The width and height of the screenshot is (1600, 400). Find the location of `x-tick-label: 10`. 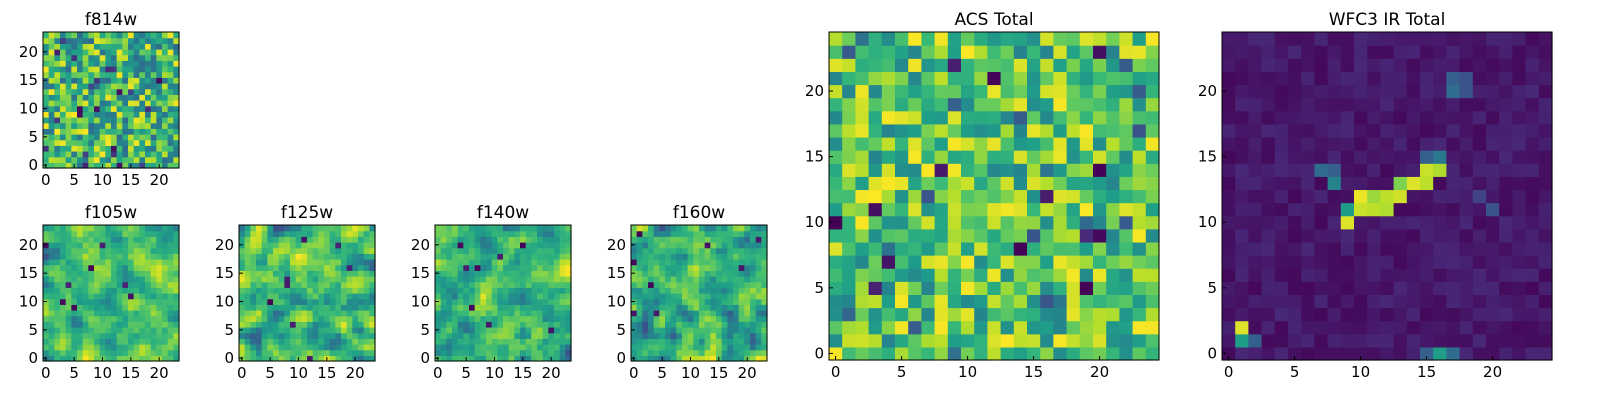

x-tick-label: 10 is located at coordinates (102, 373).